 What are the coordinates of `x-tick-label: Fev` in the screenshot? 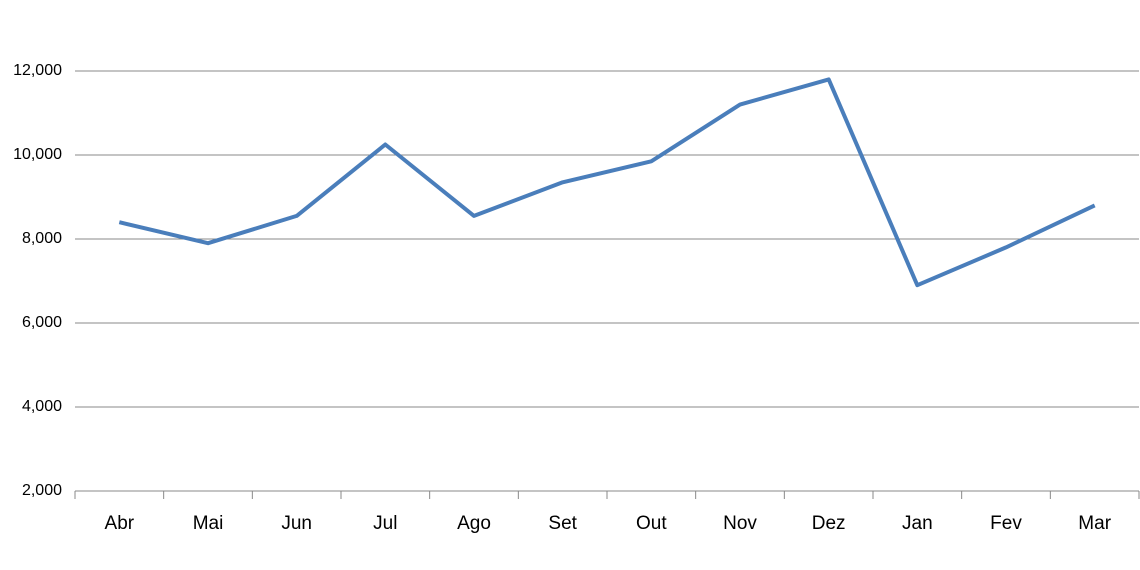 It's located at (1006, 523).